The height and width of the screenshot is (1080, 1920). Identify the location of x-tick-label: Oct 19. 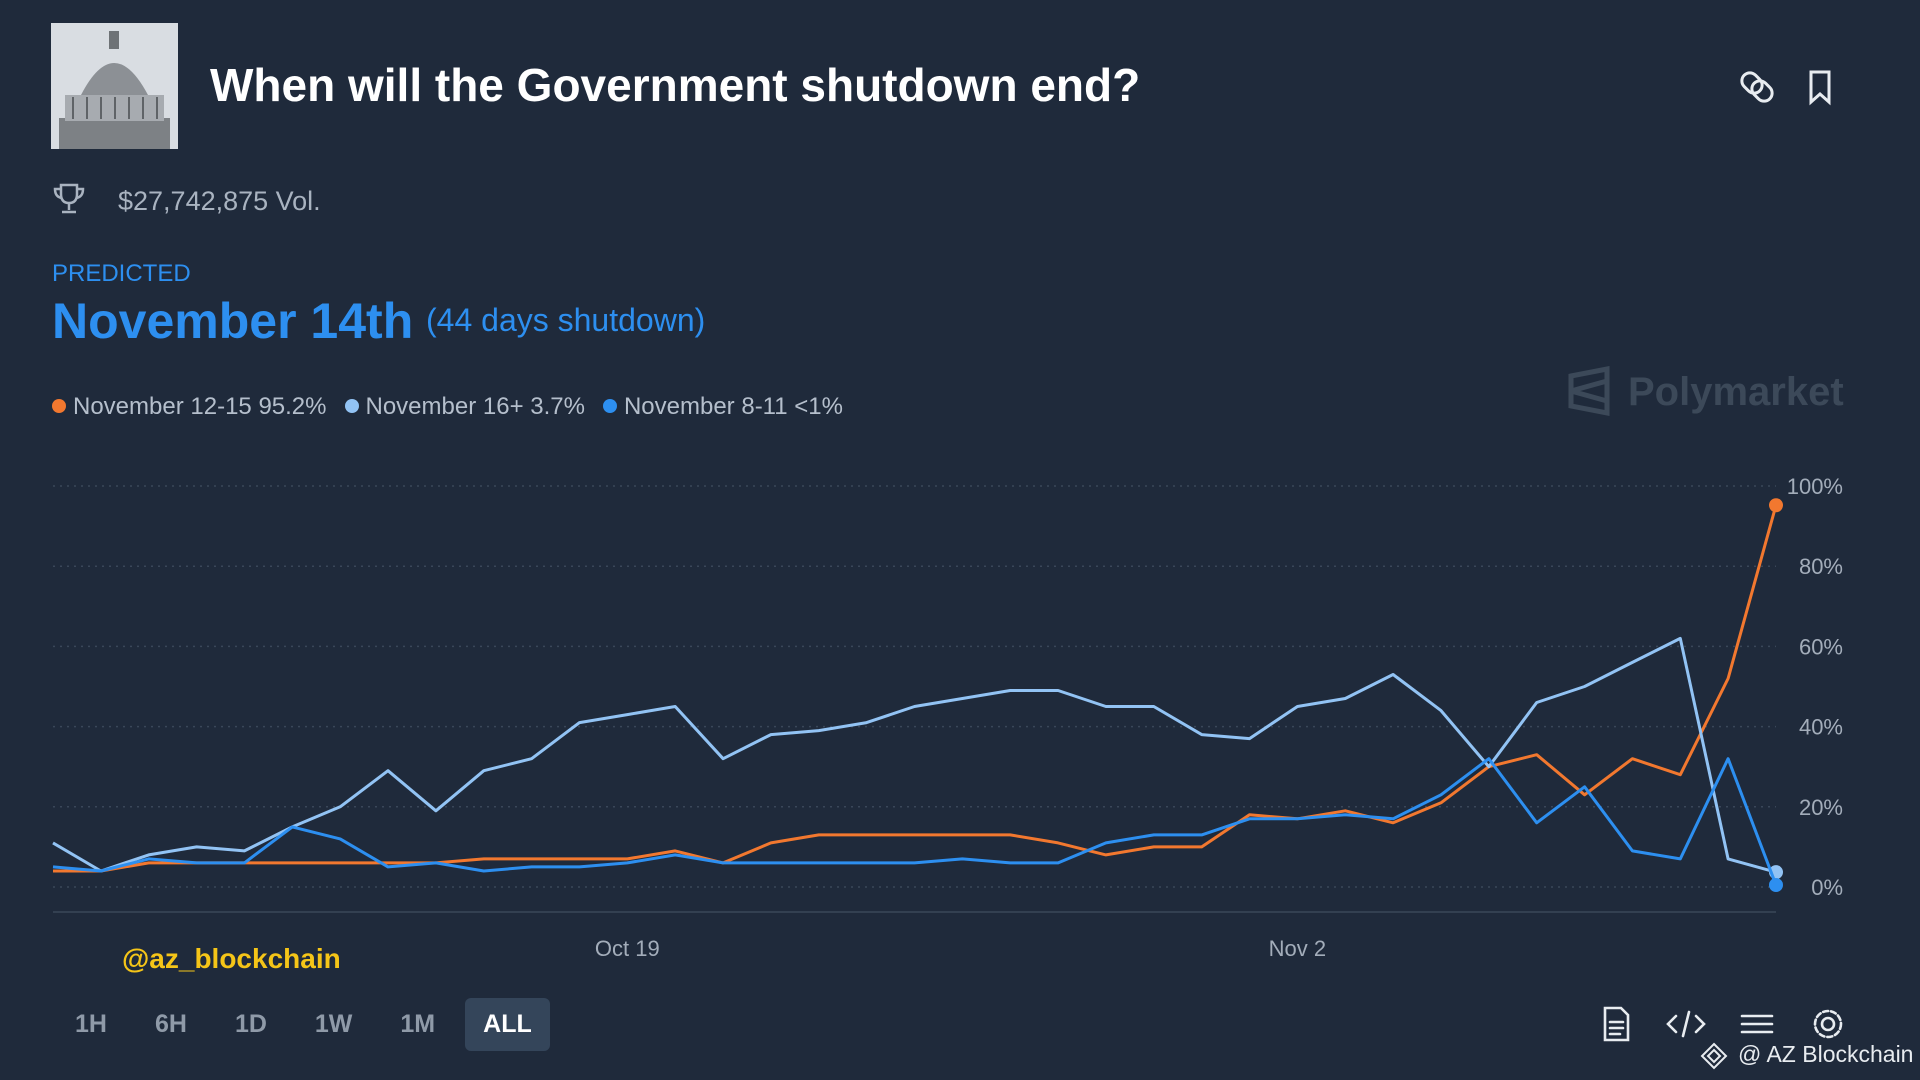
(627, 948).